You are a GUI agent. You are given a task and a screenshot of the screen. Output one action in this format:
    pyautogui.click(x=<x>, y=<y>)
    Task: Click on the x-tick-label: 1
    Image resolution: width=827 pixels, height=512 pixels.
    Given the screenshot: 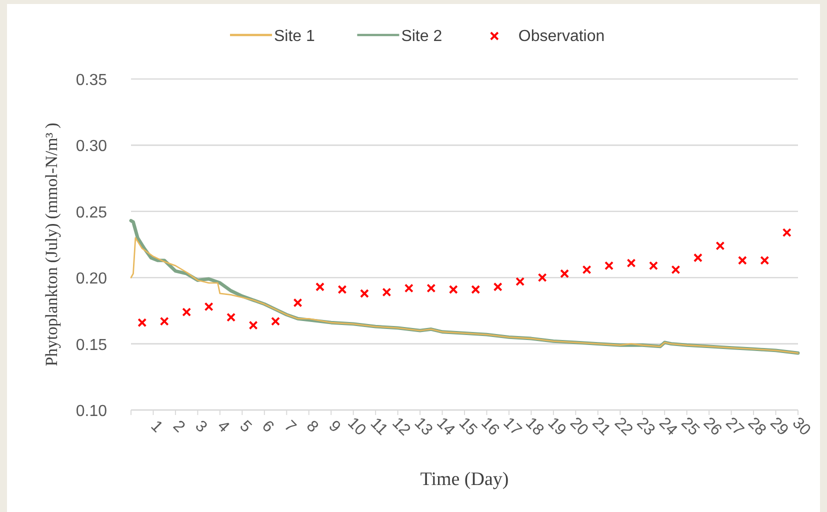 What is the action you would take?
    pyautogui.click(x=156, y=427)
    